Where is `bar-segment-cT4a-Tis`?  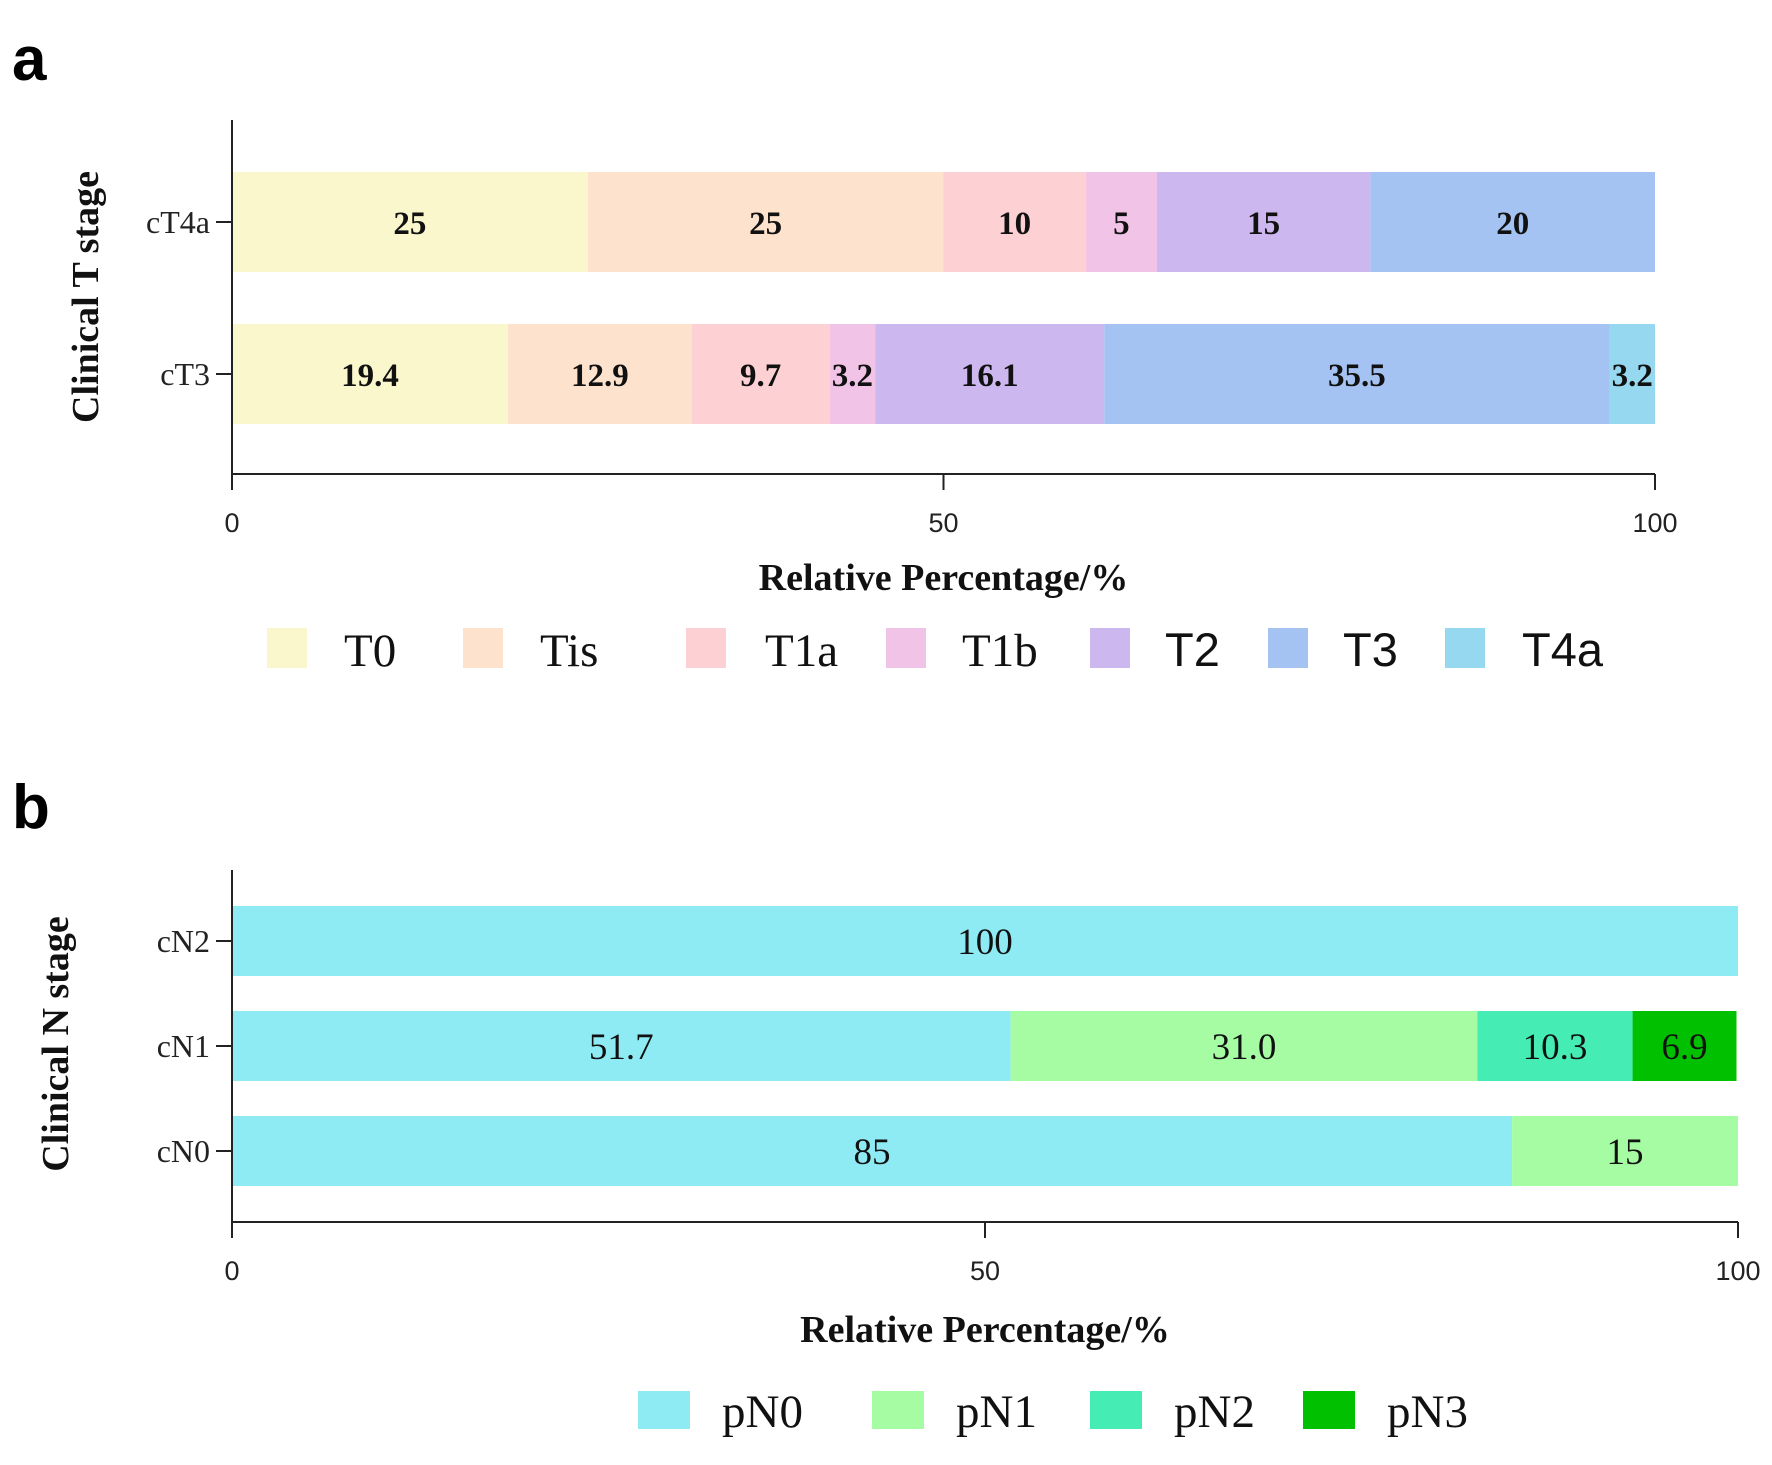
bar-segment-cT4a-Tis is located at coordinates (765, 222).